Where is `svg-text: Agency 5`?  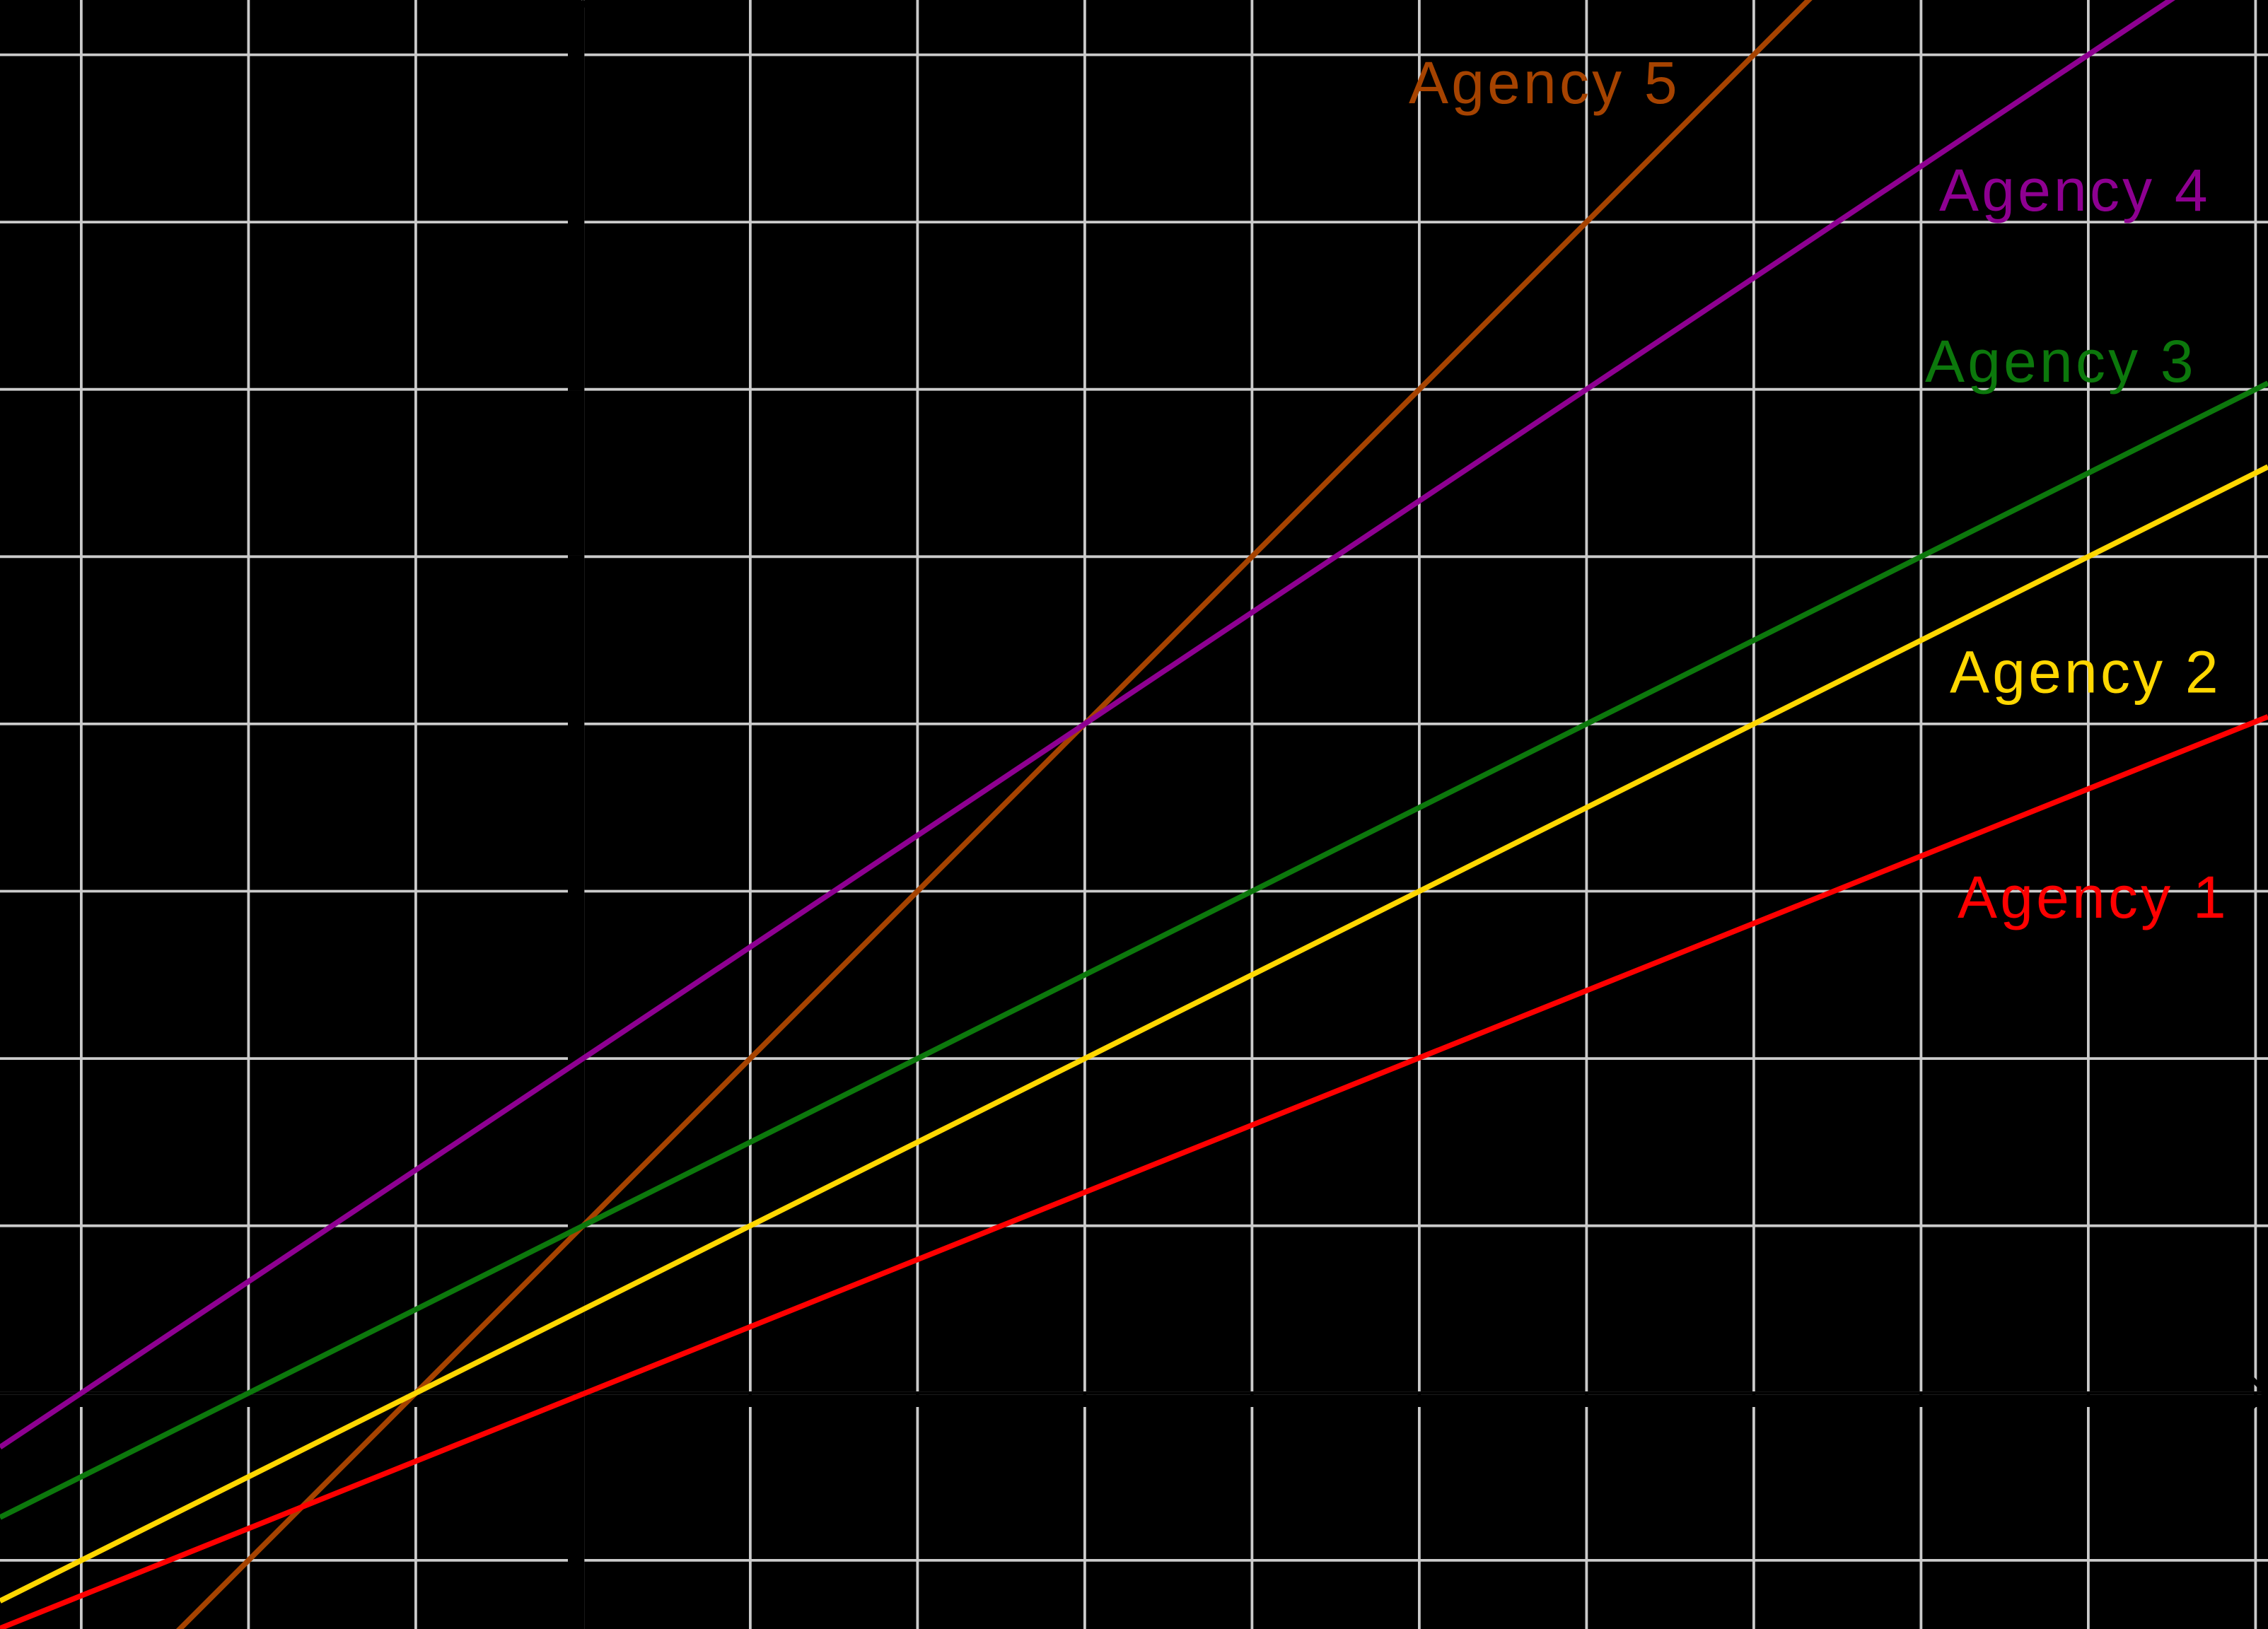 svg-text: Agency 5 is located at coordinates (1544, 82).